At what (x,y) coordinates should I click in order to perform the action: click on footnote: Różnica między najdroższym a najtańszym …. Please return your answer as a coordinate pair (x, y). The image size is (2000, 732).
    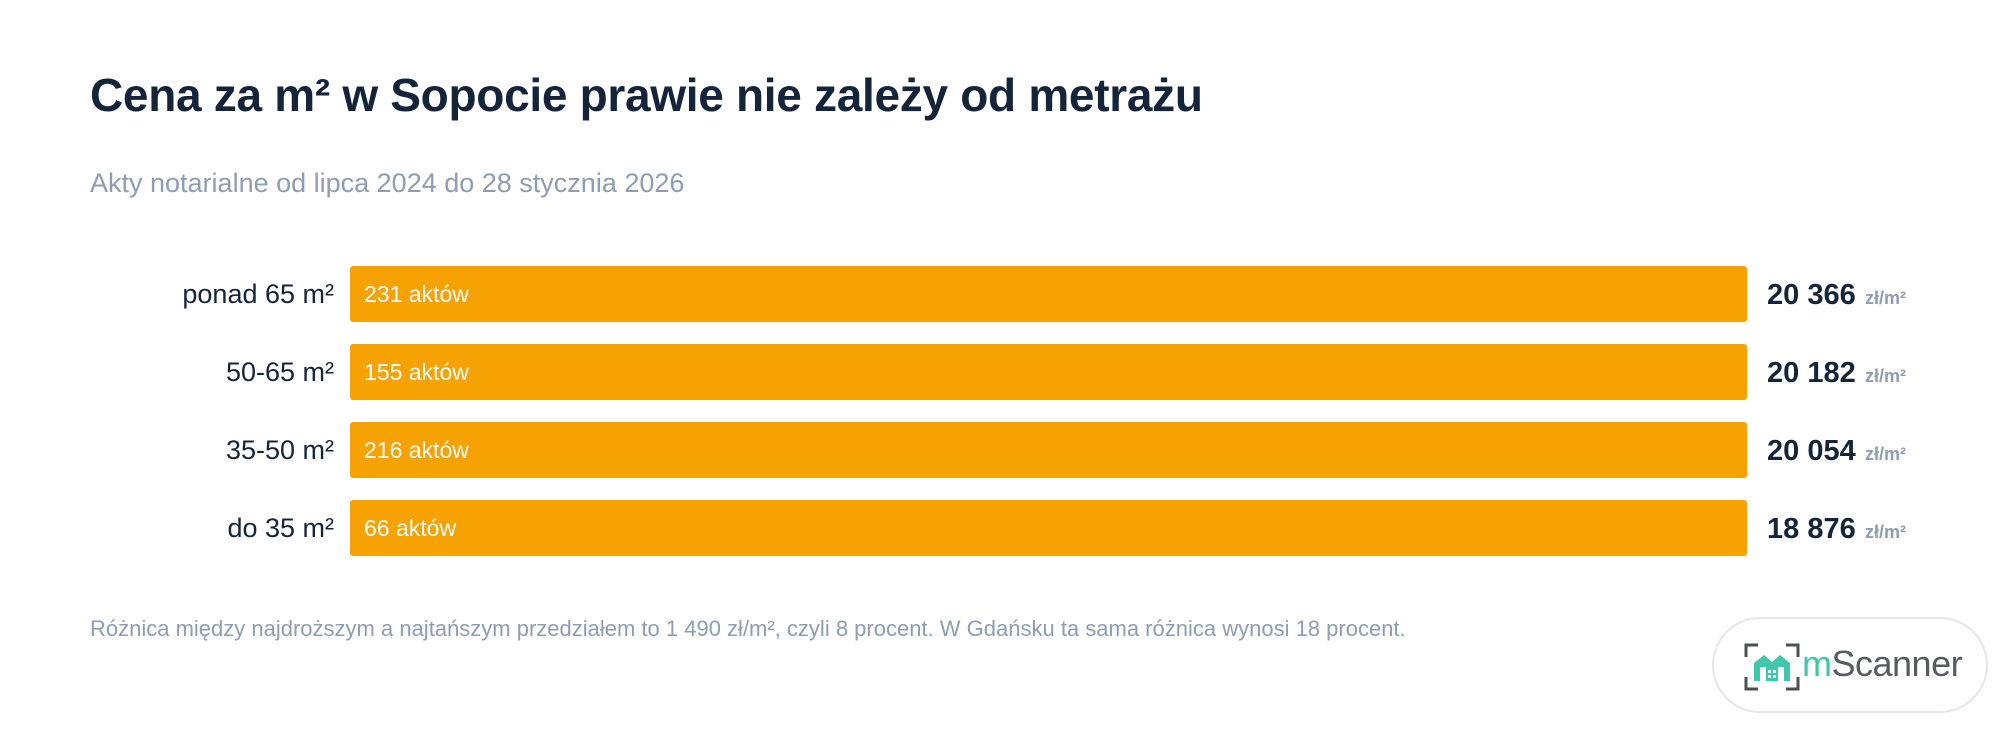
    Looking at the image, I should click on (748, 628).